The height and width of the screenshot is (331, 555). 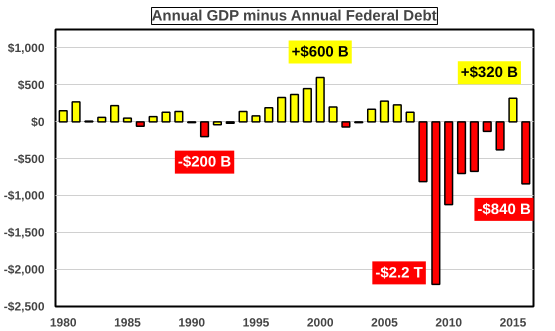 What do you see at coordinates (24, 269) in the screenshot?
I see `y-tick-label: -$2,000` at bounding box center [24, 269].